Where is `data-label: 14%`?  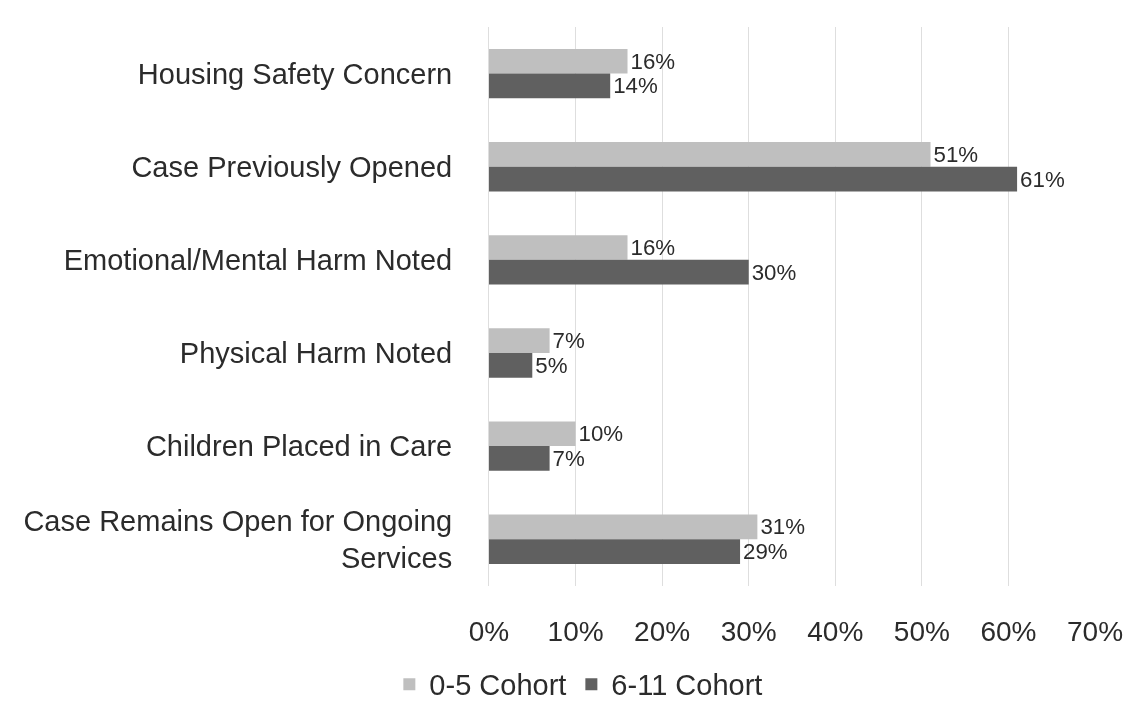
data-label: 14% is located at coordinates (635, 86).